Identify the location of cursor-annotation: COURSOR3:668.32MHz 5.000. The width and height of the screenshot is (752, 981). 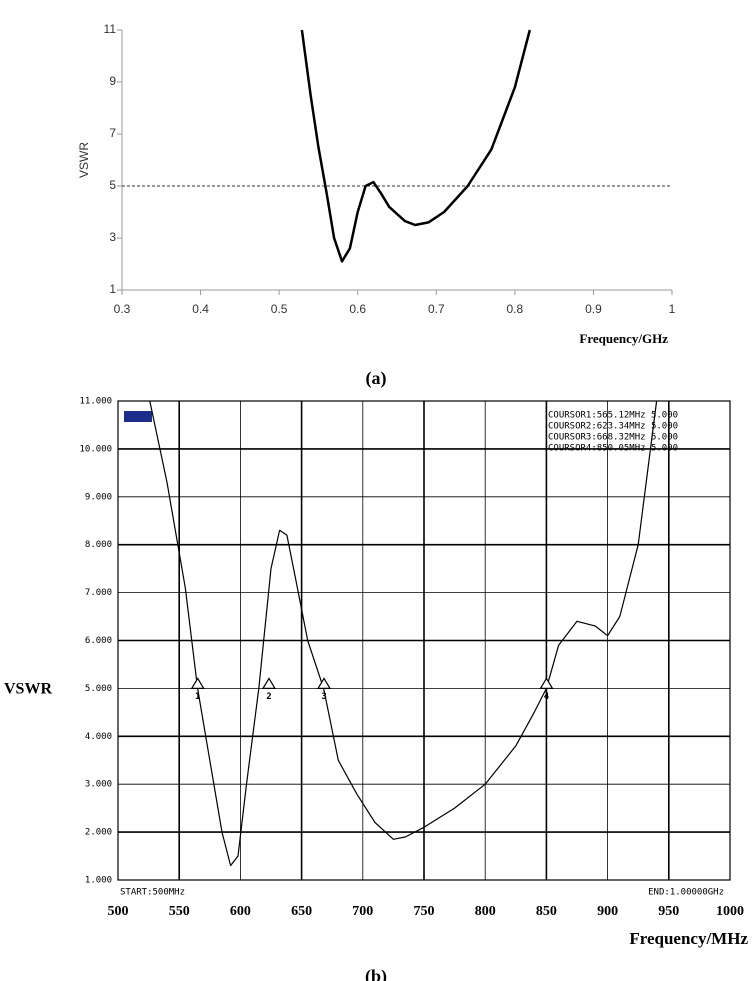
(613, 438).